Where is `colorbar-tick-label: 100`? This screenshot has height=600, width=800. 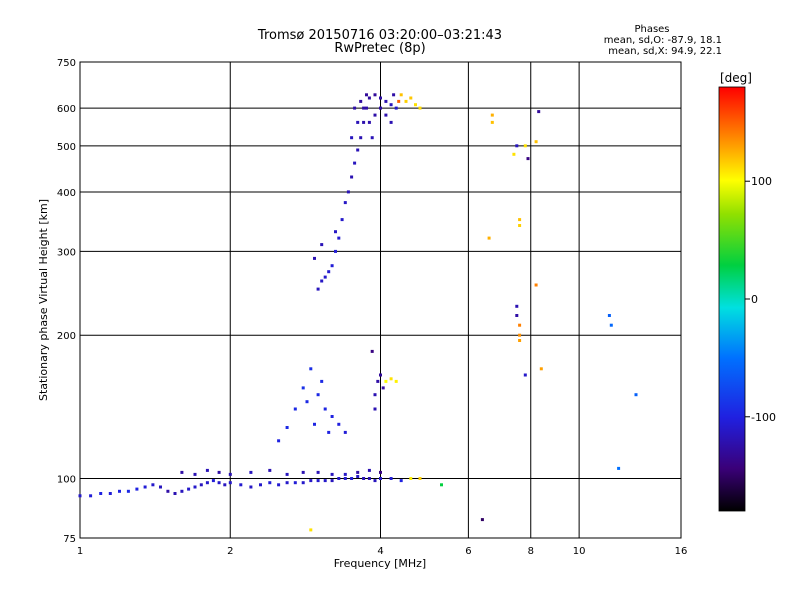
colorbar-tick-label: 100 is located at coordinates (761, 181).